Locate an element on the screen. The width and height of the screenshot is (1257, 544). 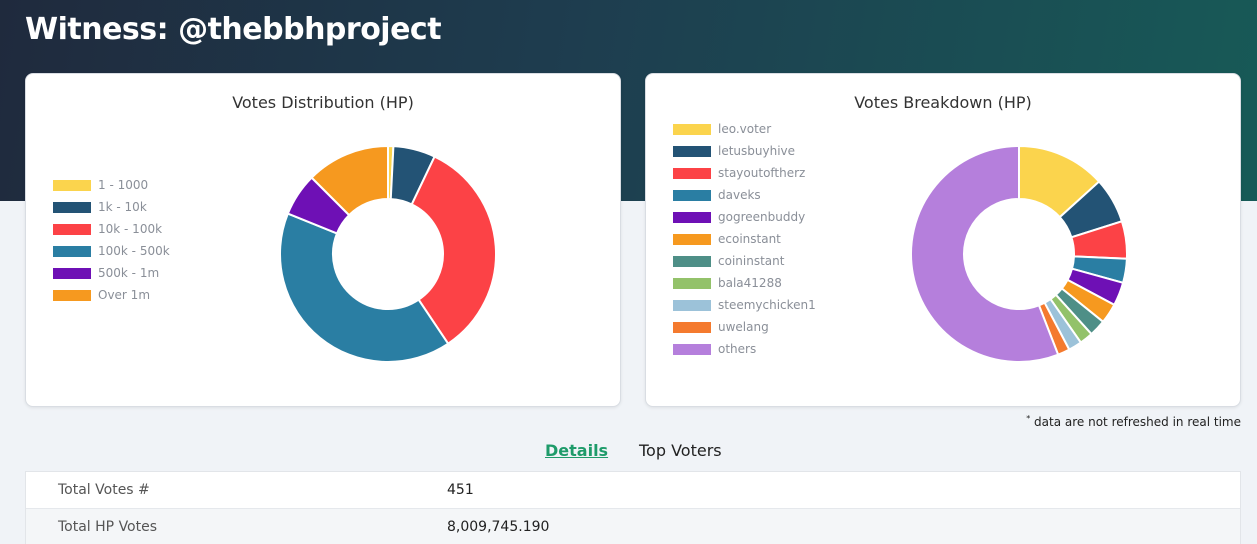
page-title: Witness: @thebbhproject is located at coordinates (233, 29).